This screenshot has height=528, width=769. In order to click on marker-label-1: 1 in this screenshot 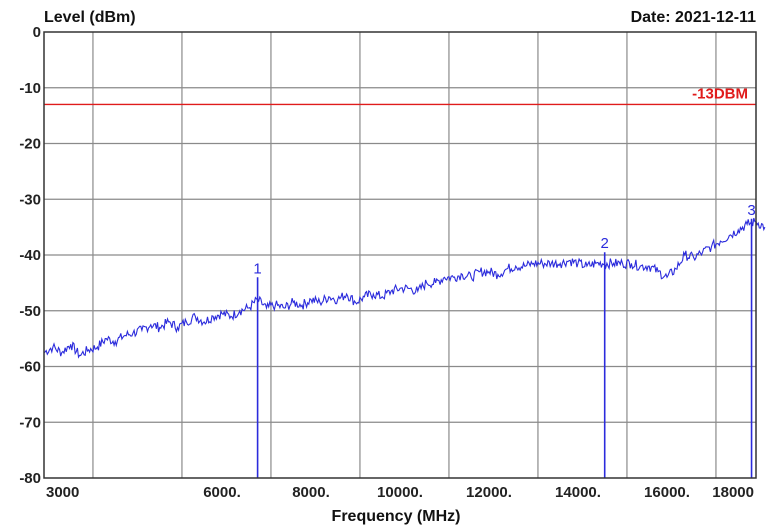, I will do `click(257, 268)`.